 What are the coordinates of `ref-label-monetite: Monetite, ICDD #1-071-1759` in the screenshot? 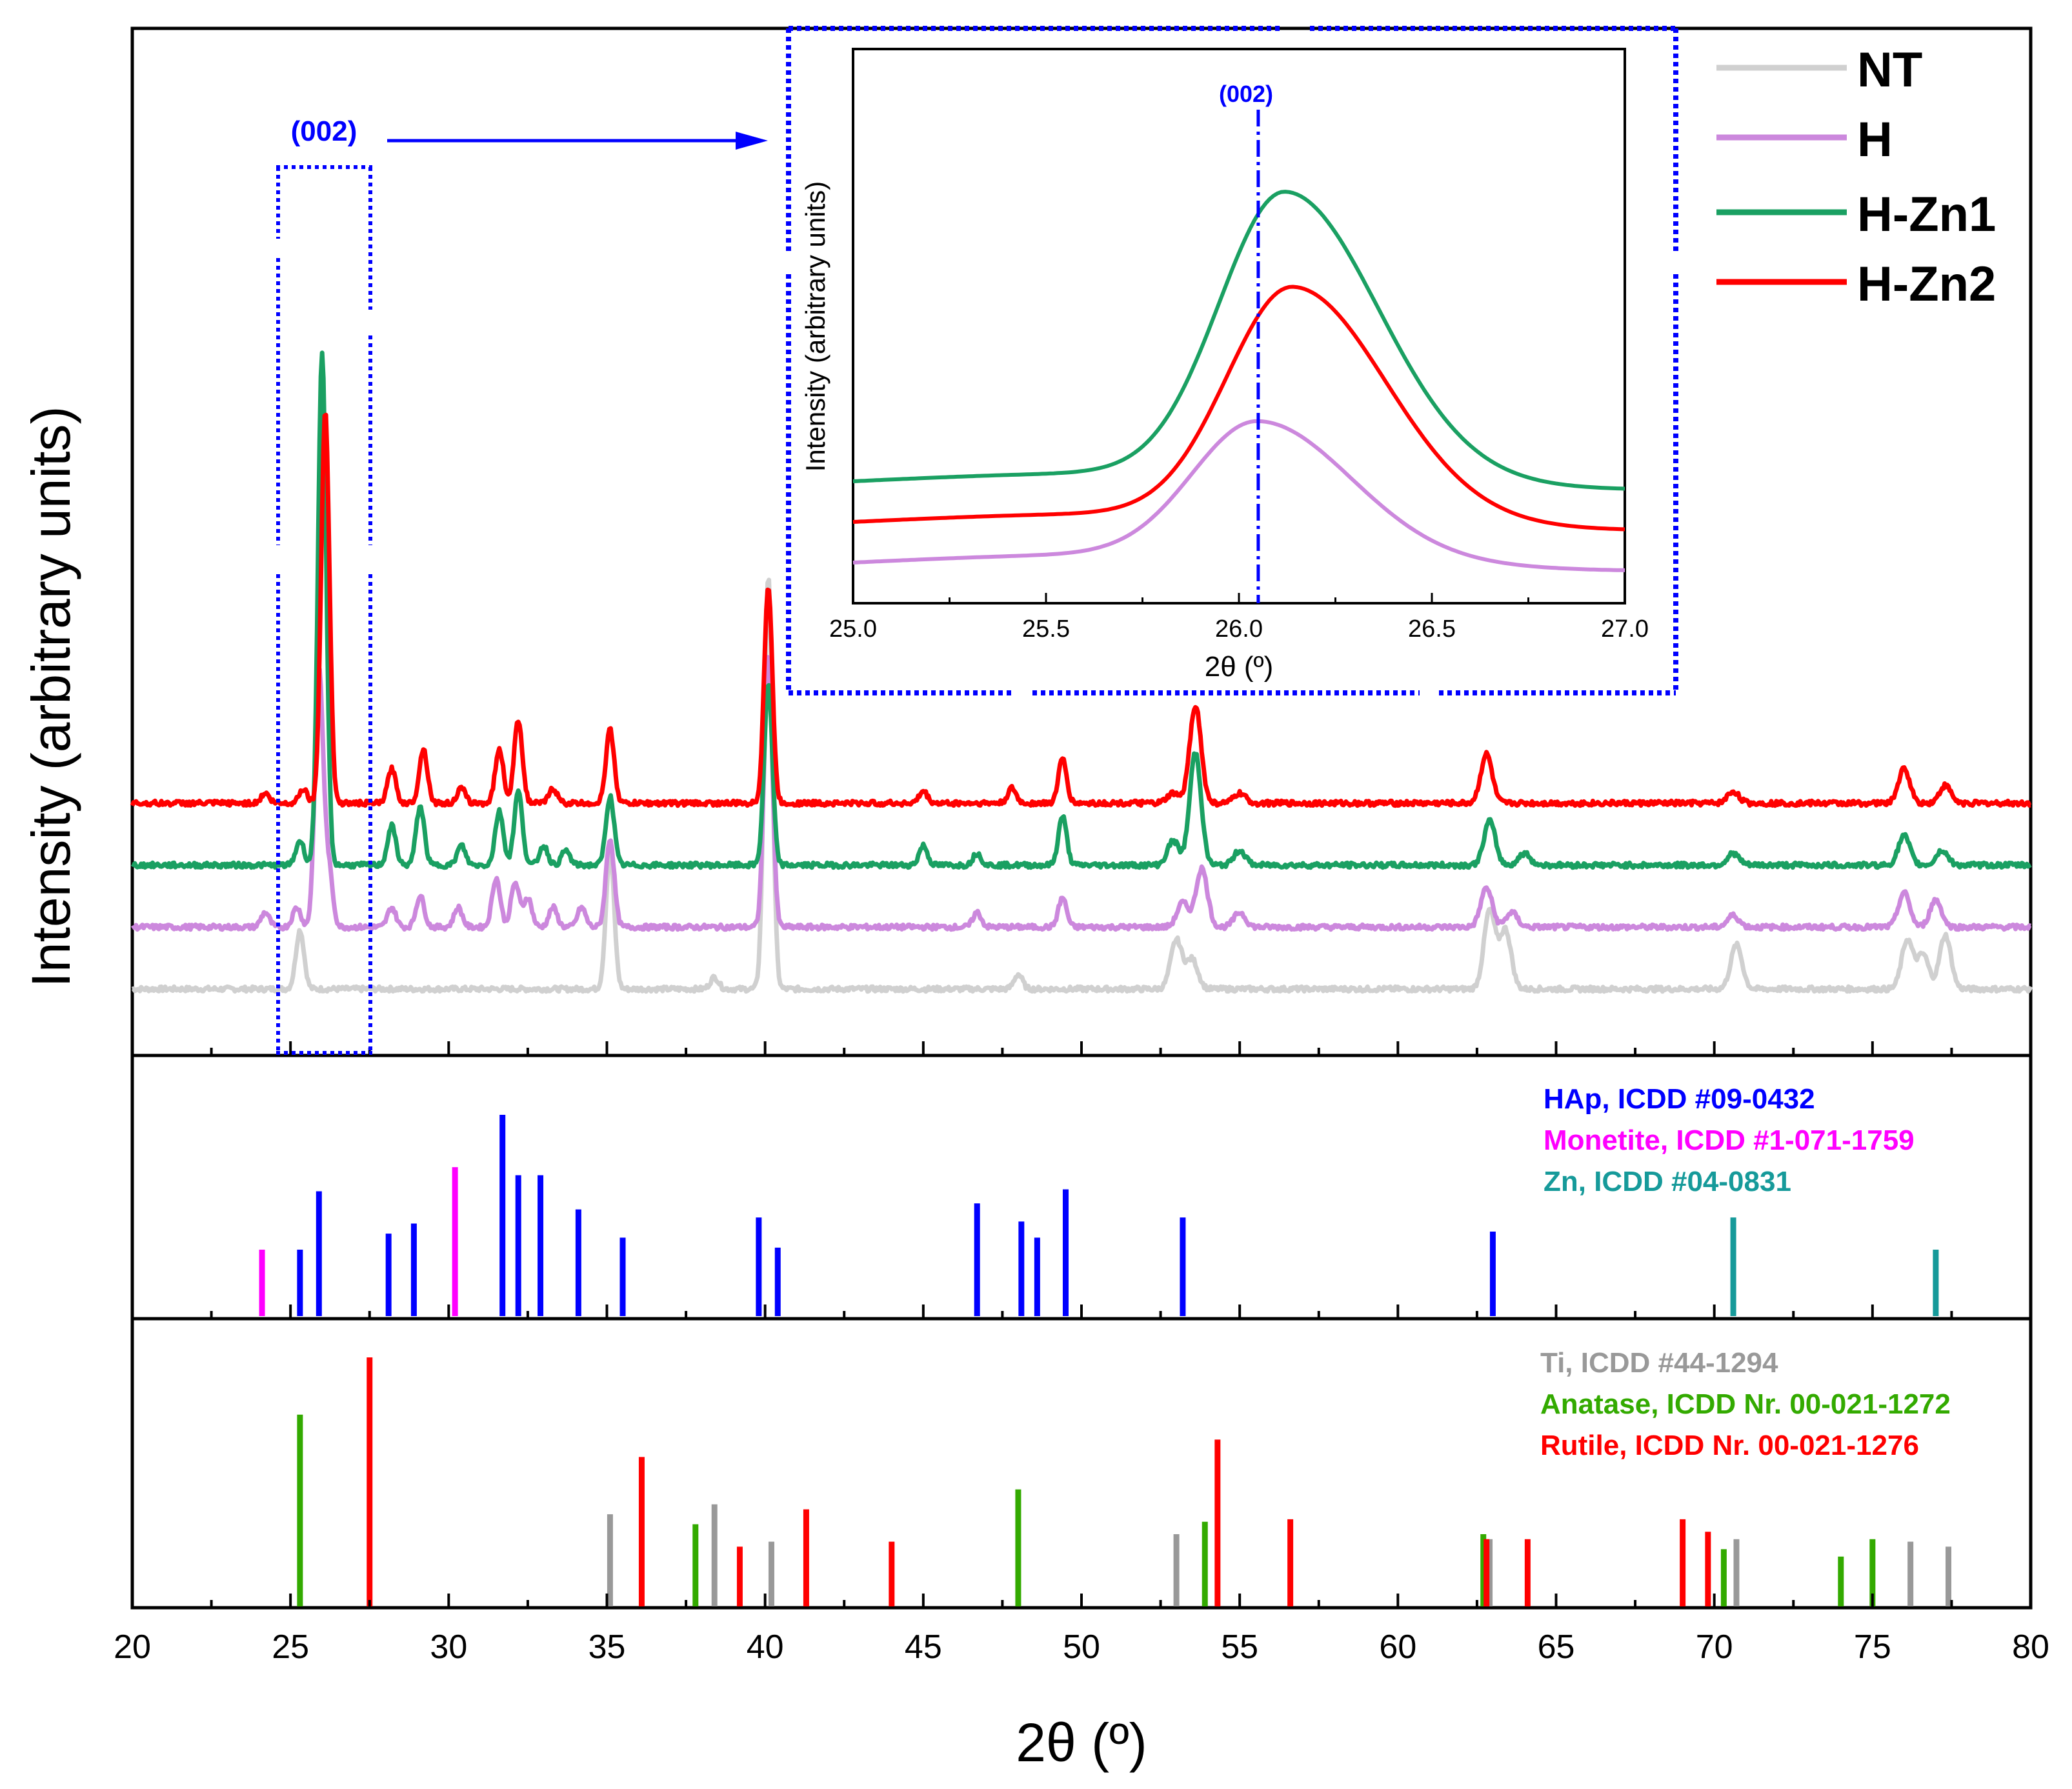 It's located at (1729, 1140).